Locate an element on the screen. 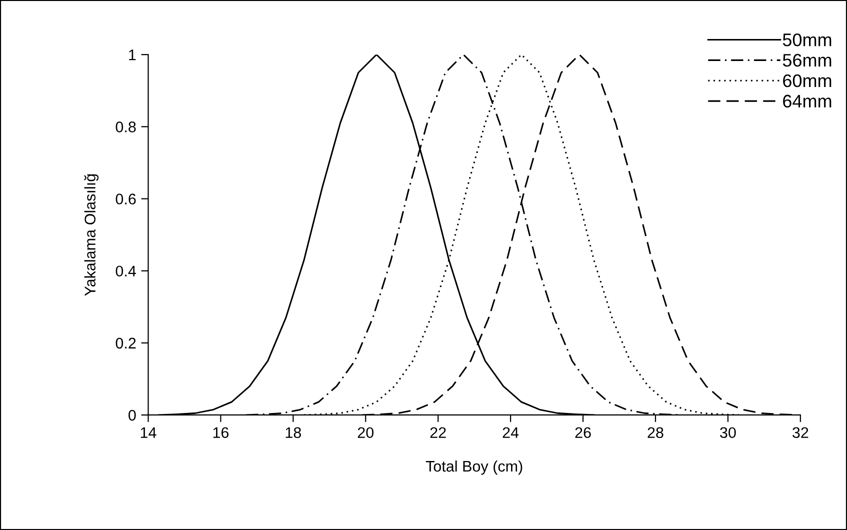 This screenshot has width=847, height=530. legend-label: 50mm is located at coordinates (807, 39).